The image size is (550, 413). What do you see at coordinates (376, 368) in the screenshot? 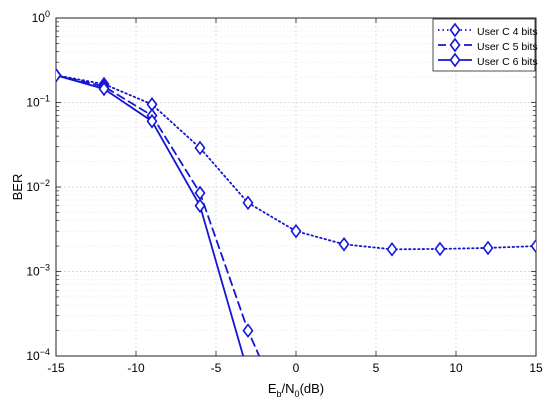
I see `x-tick-label: 5` at bounding box center [376, 368].